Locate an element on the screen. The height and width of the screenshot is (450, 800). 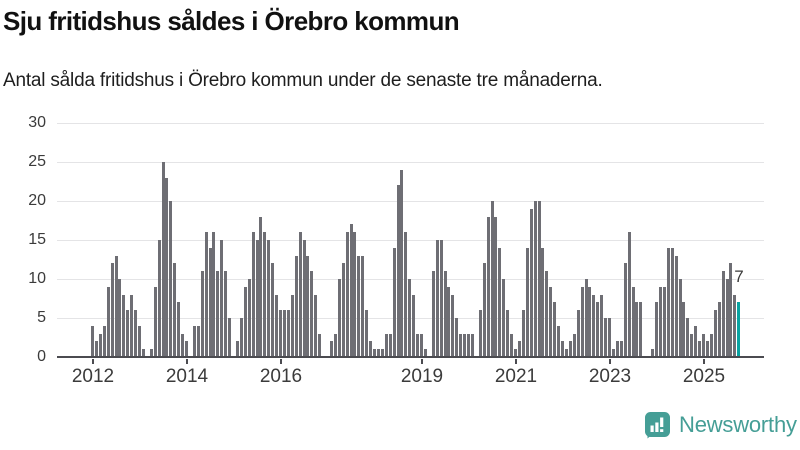
highlighted-bar is located at coordinates (739, 329).